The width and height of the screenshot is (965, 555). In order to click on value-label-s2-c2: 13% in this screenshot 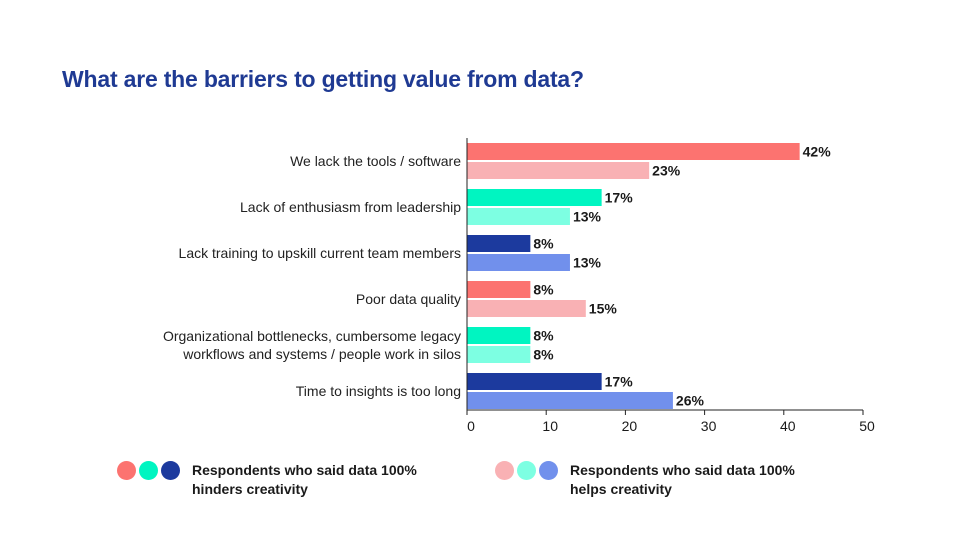, I will do `click(587, 217)`.